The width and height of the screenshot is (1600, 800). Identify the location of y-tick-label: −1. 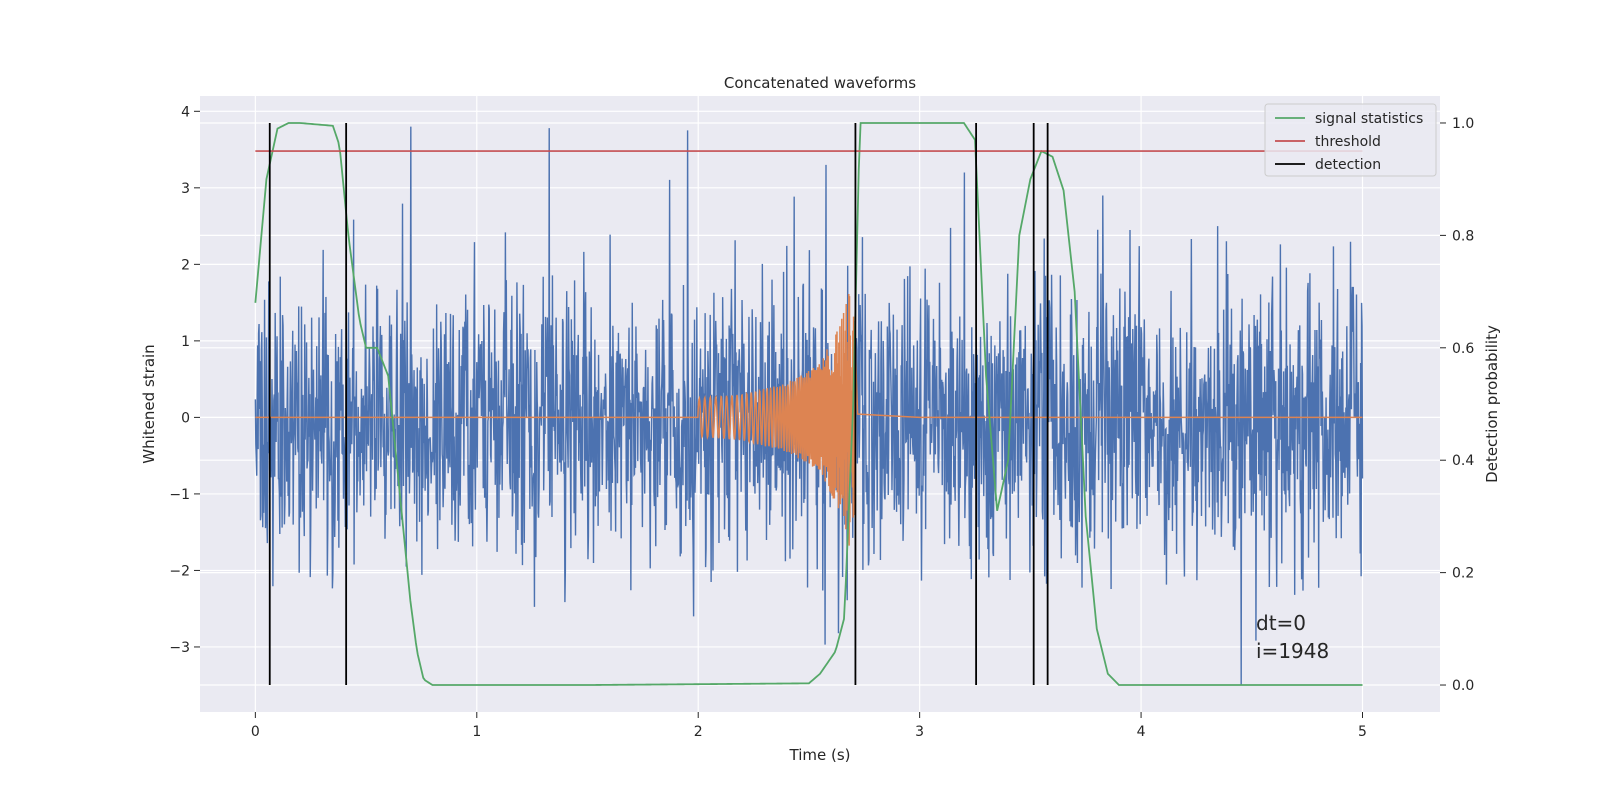
(179, 495).